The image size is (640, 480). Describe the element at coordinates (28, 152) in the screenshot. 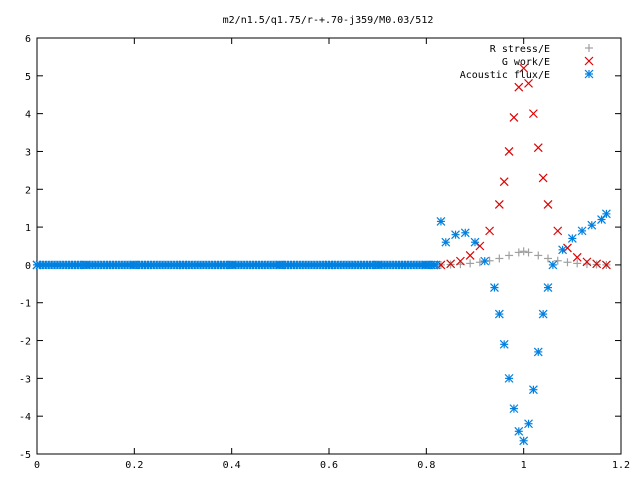

I see `y-tick-label: 3` at that location.